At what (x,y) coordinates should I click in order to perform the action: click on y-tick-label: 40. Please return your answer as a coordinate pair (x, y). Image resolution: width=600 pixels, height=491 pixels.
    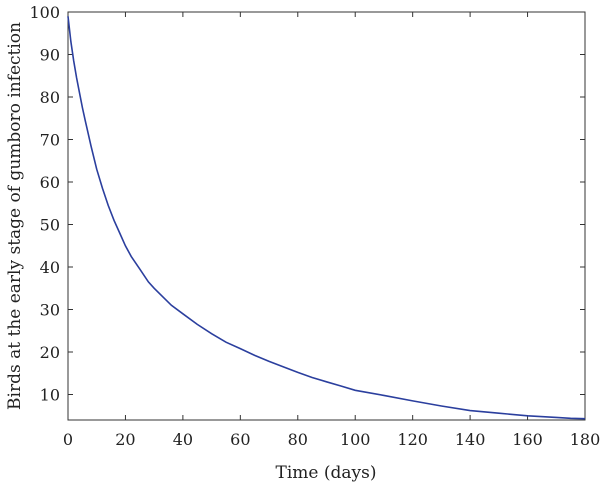
    Looking at the image, I should click on (50, 267).